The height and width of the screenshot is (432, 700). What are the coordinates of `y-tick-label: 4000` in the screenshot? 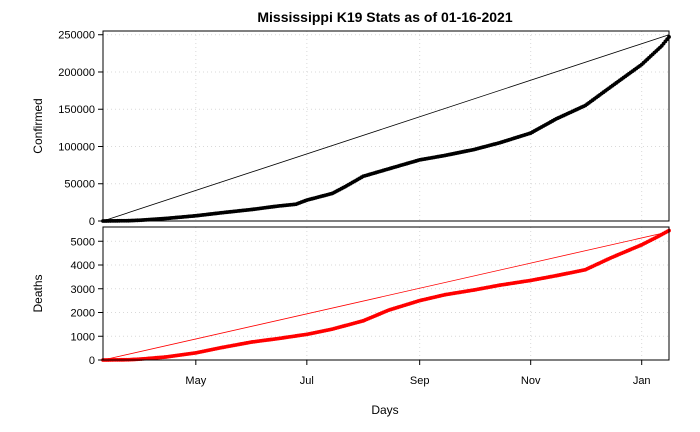 It's located at (83, 266).